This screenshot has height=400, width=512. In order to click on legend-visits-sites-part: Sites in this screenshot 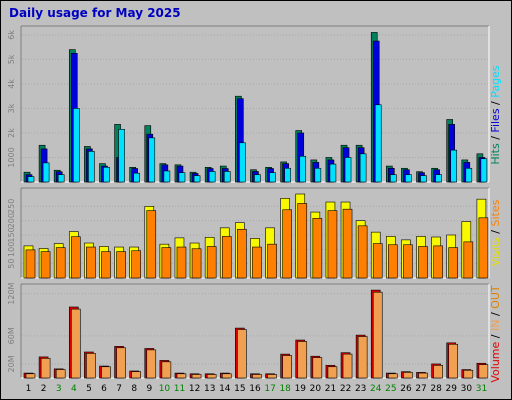, I will do `click(495, 212)`.